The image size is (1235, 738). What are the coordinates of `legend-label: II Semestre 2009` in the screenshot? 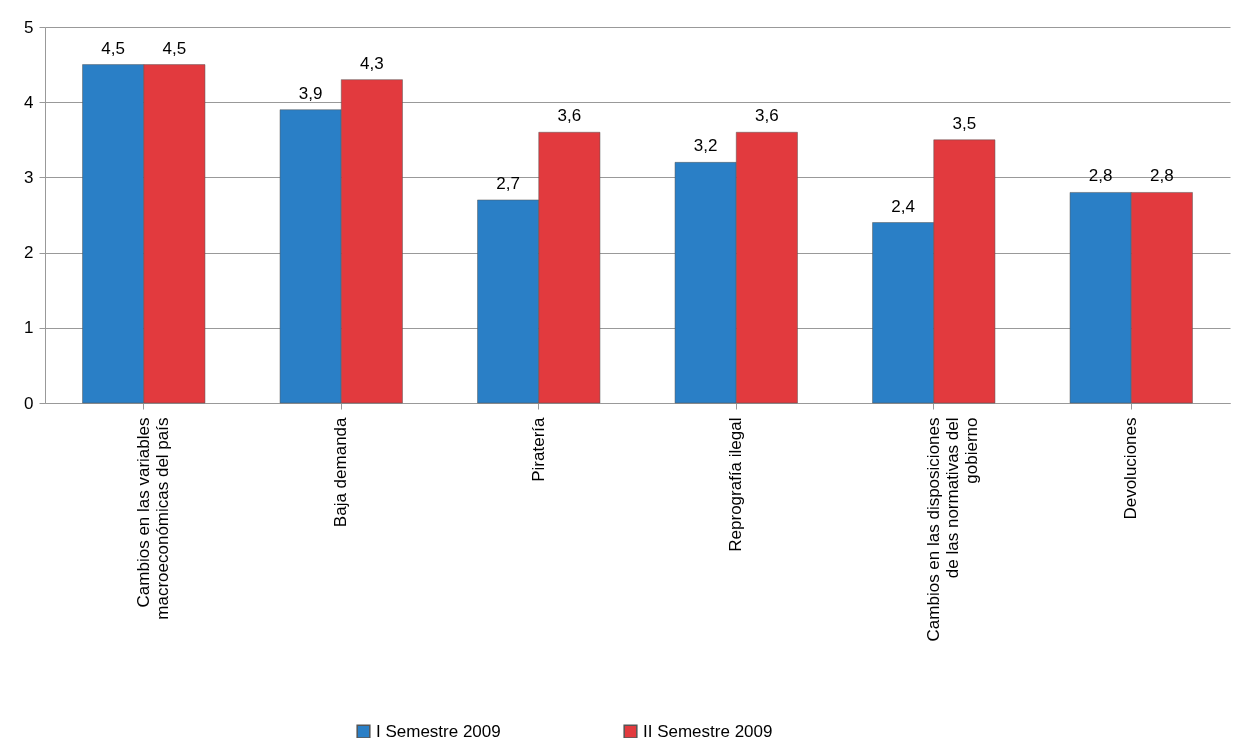 It's located at (708, 729).